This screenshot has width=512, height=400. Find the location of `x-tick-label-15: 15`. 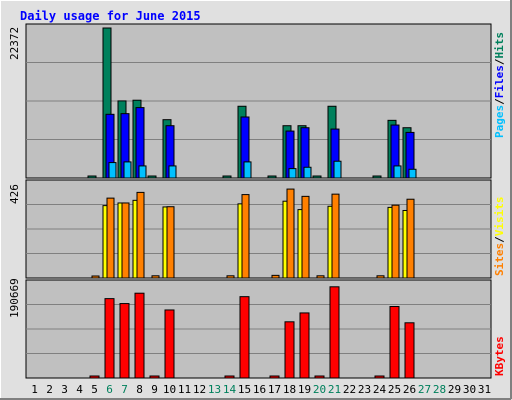

x-tick-label-15: 15 is located at coordinates (244, 389).